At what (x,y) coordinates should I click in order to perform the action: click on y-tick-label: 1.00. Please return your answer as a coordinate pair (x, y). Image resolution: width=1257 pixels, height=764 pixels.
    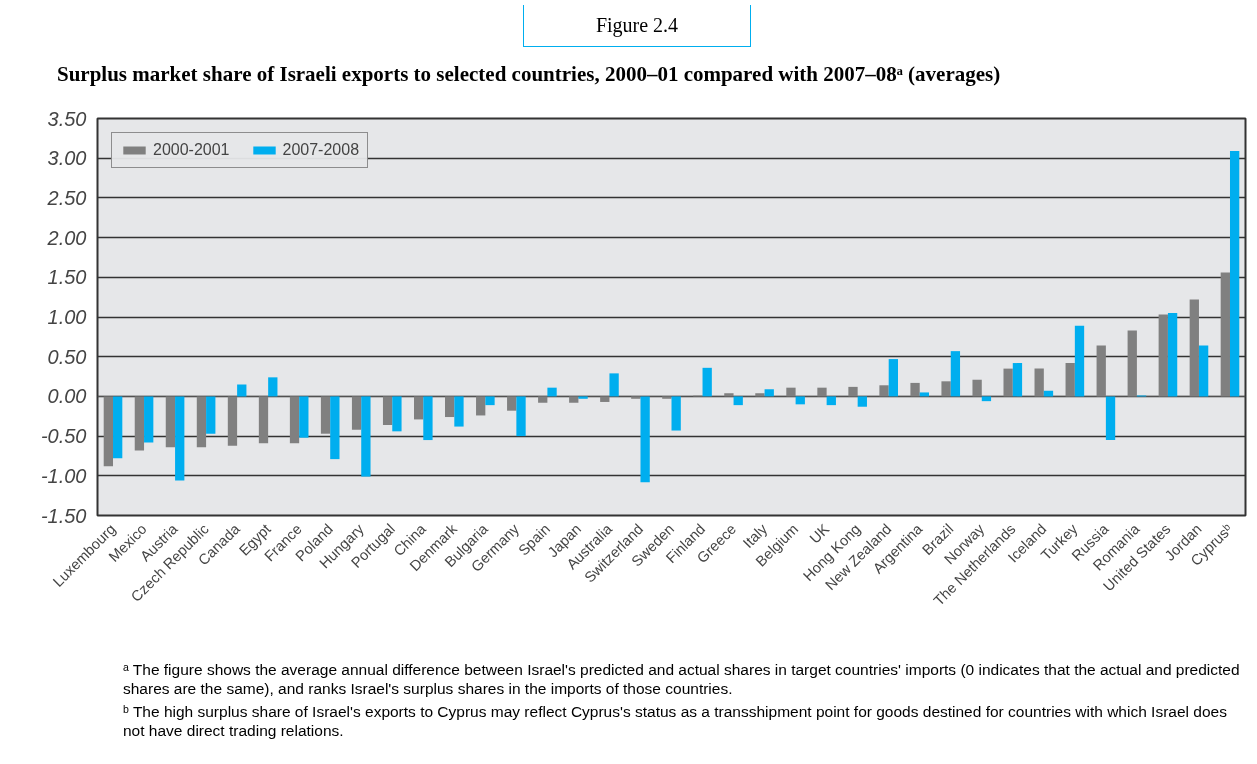
    Looking at the image, I should click on (67, 317).